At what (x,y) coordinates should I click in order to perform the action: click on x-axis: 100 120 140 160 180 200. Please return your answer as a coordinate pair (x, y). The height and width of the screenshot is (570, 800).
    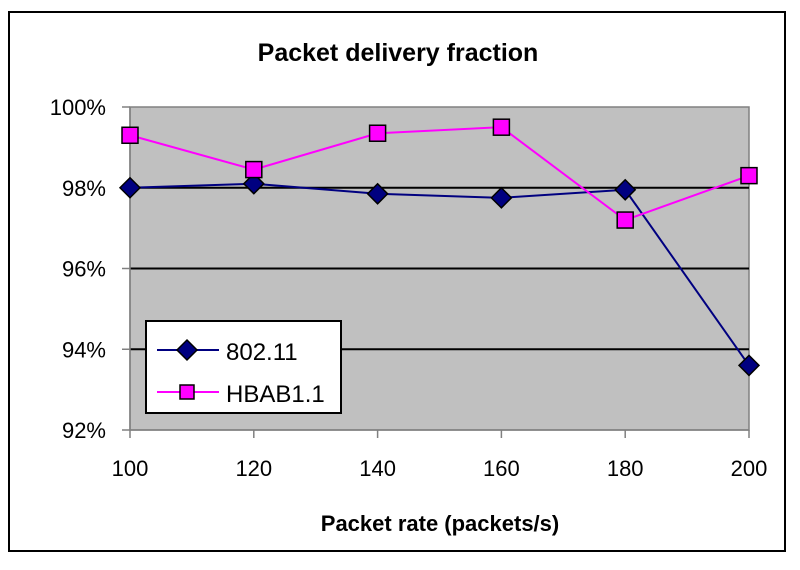
    Looking at the image, I should click on (440, 455).